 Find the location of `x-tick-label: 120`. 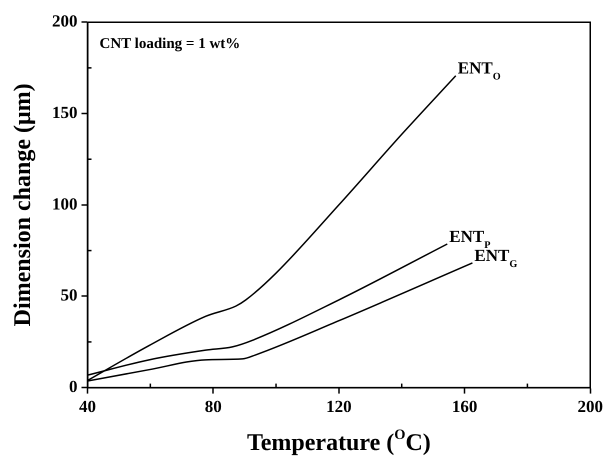

x-tick-label: 120 is located at coordinates (339, 406).